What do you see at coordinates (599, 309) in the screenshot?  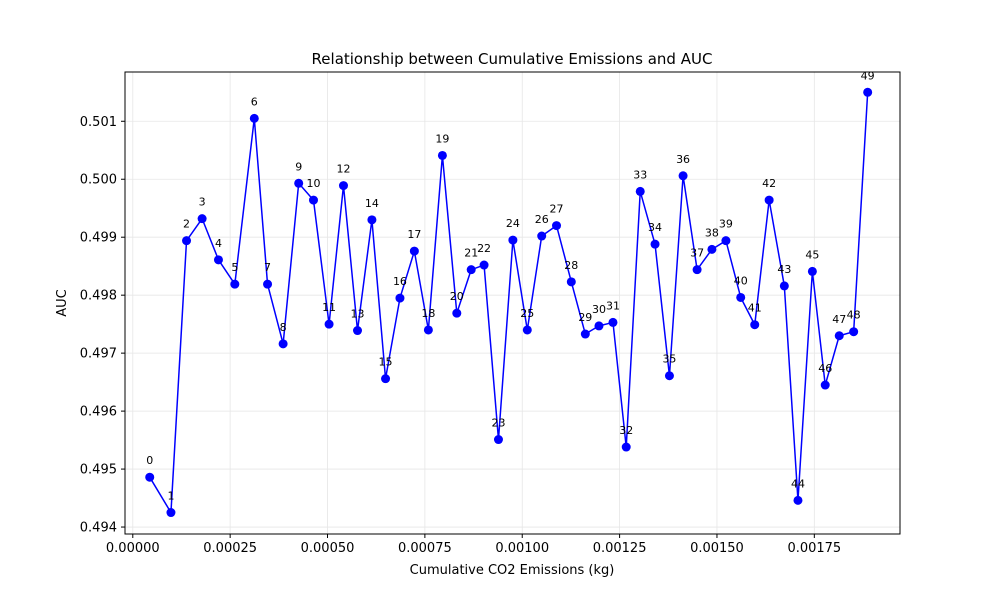 I see `point-label: 30` at bounding box center [599, 309].